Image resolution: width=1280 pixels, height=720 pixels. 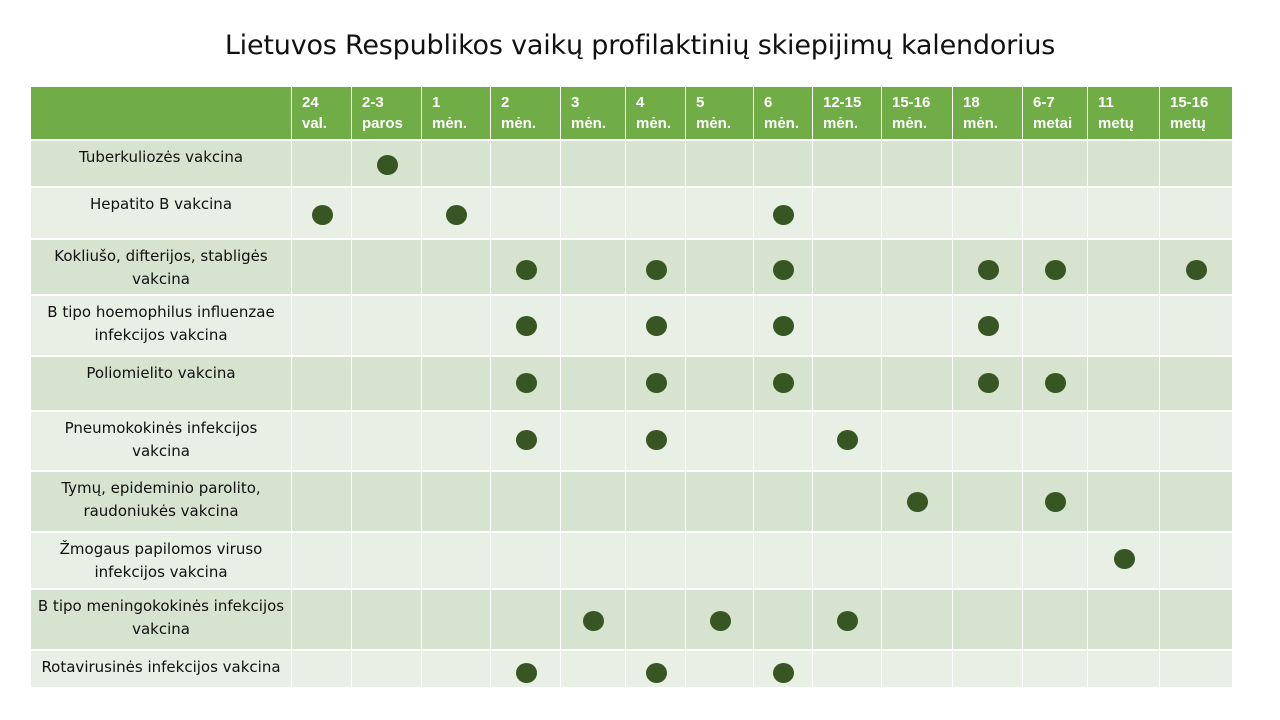 I want to click on column-header-unit: paros, so click(x=382, y=123).